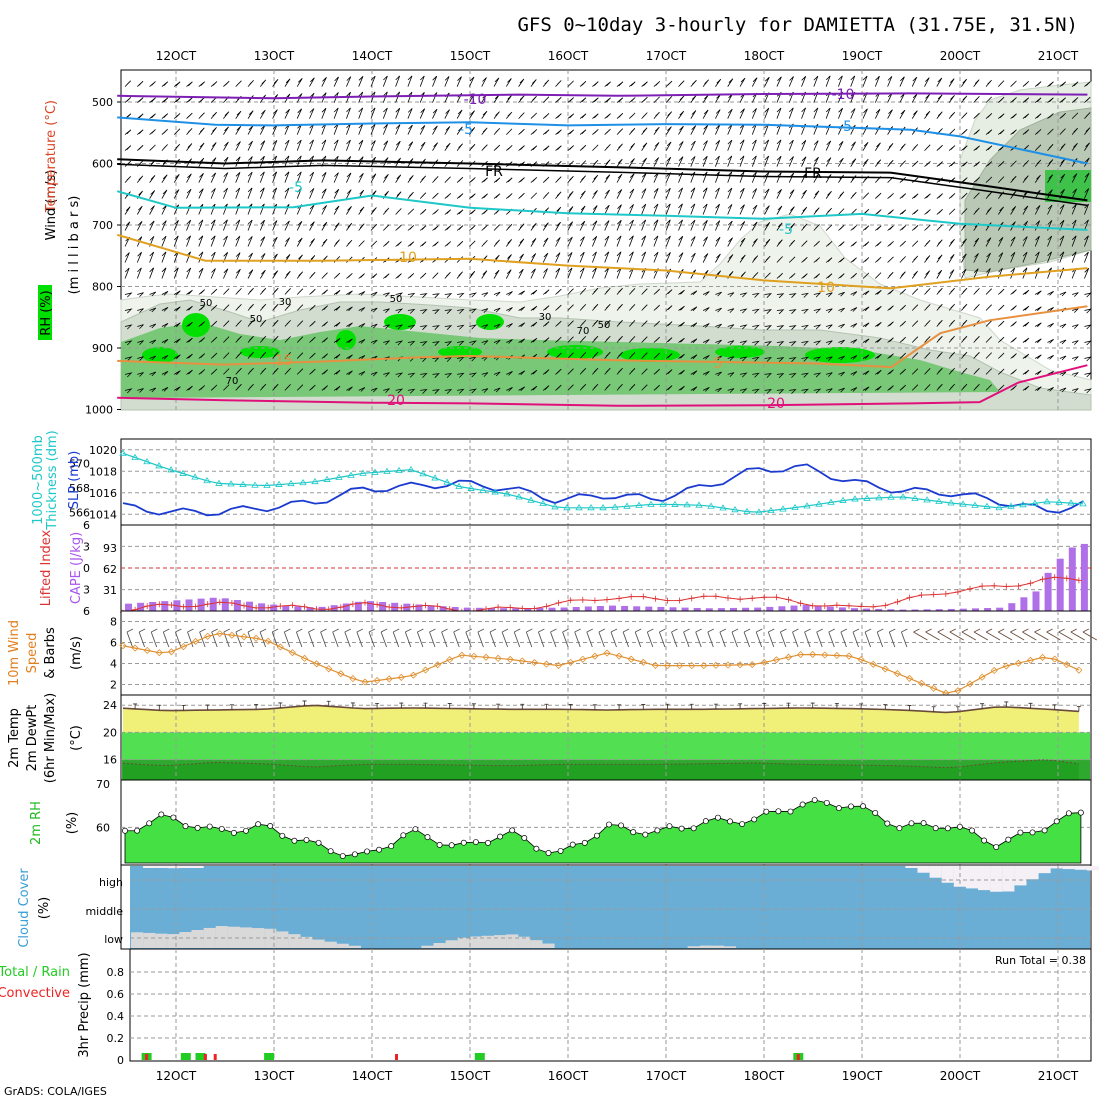  What do you see at coordinates (74, 480) in the screenshot?
I see `label-slp: SLP (mb)` at bounding box center [74, 480].